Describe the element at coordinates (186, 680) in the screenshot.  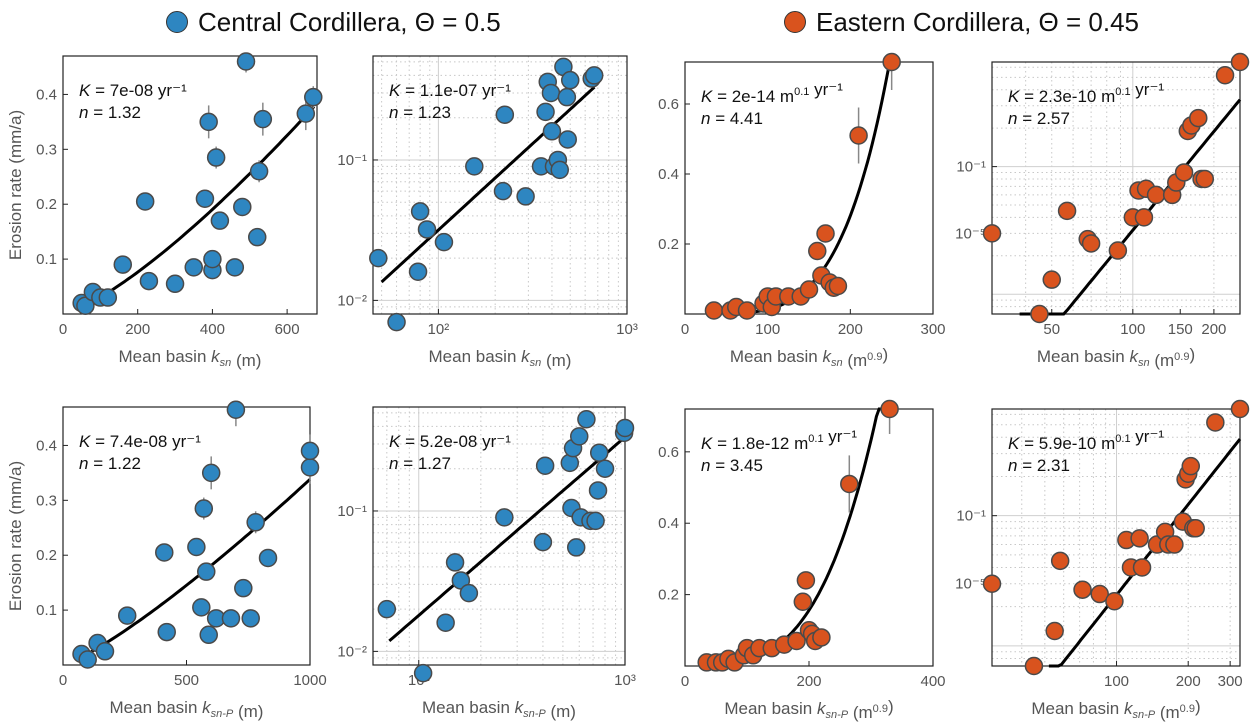
I see `p5-xtick-label-1: 500` at that location.